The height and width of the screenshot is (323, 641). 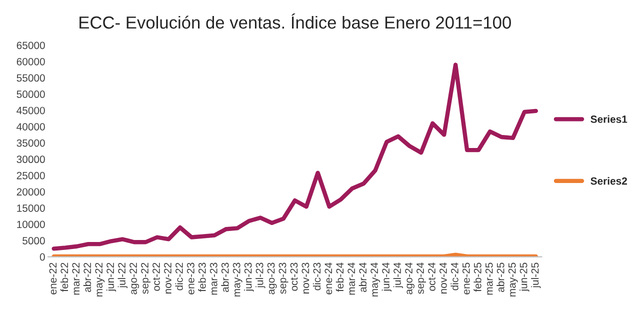 What do you see at coordinates (30, 94) in the screenshot?
I see `y-tick-label: 50000` at bounding box center [30, 94].